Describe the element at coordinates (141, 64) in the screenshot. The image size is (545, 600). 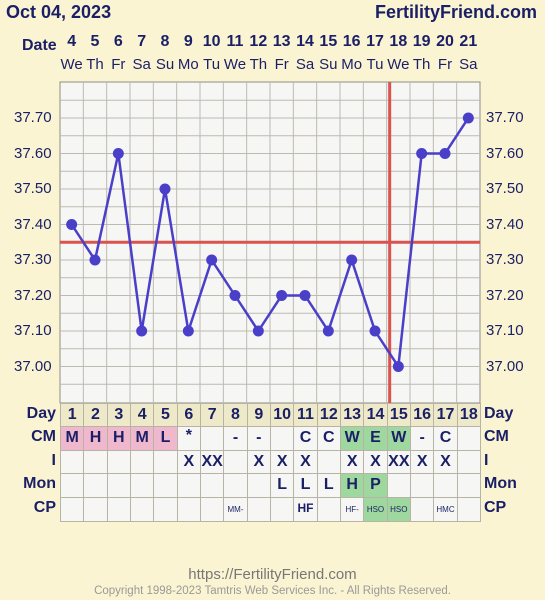
I see `weekday-label: Sa` at that location.